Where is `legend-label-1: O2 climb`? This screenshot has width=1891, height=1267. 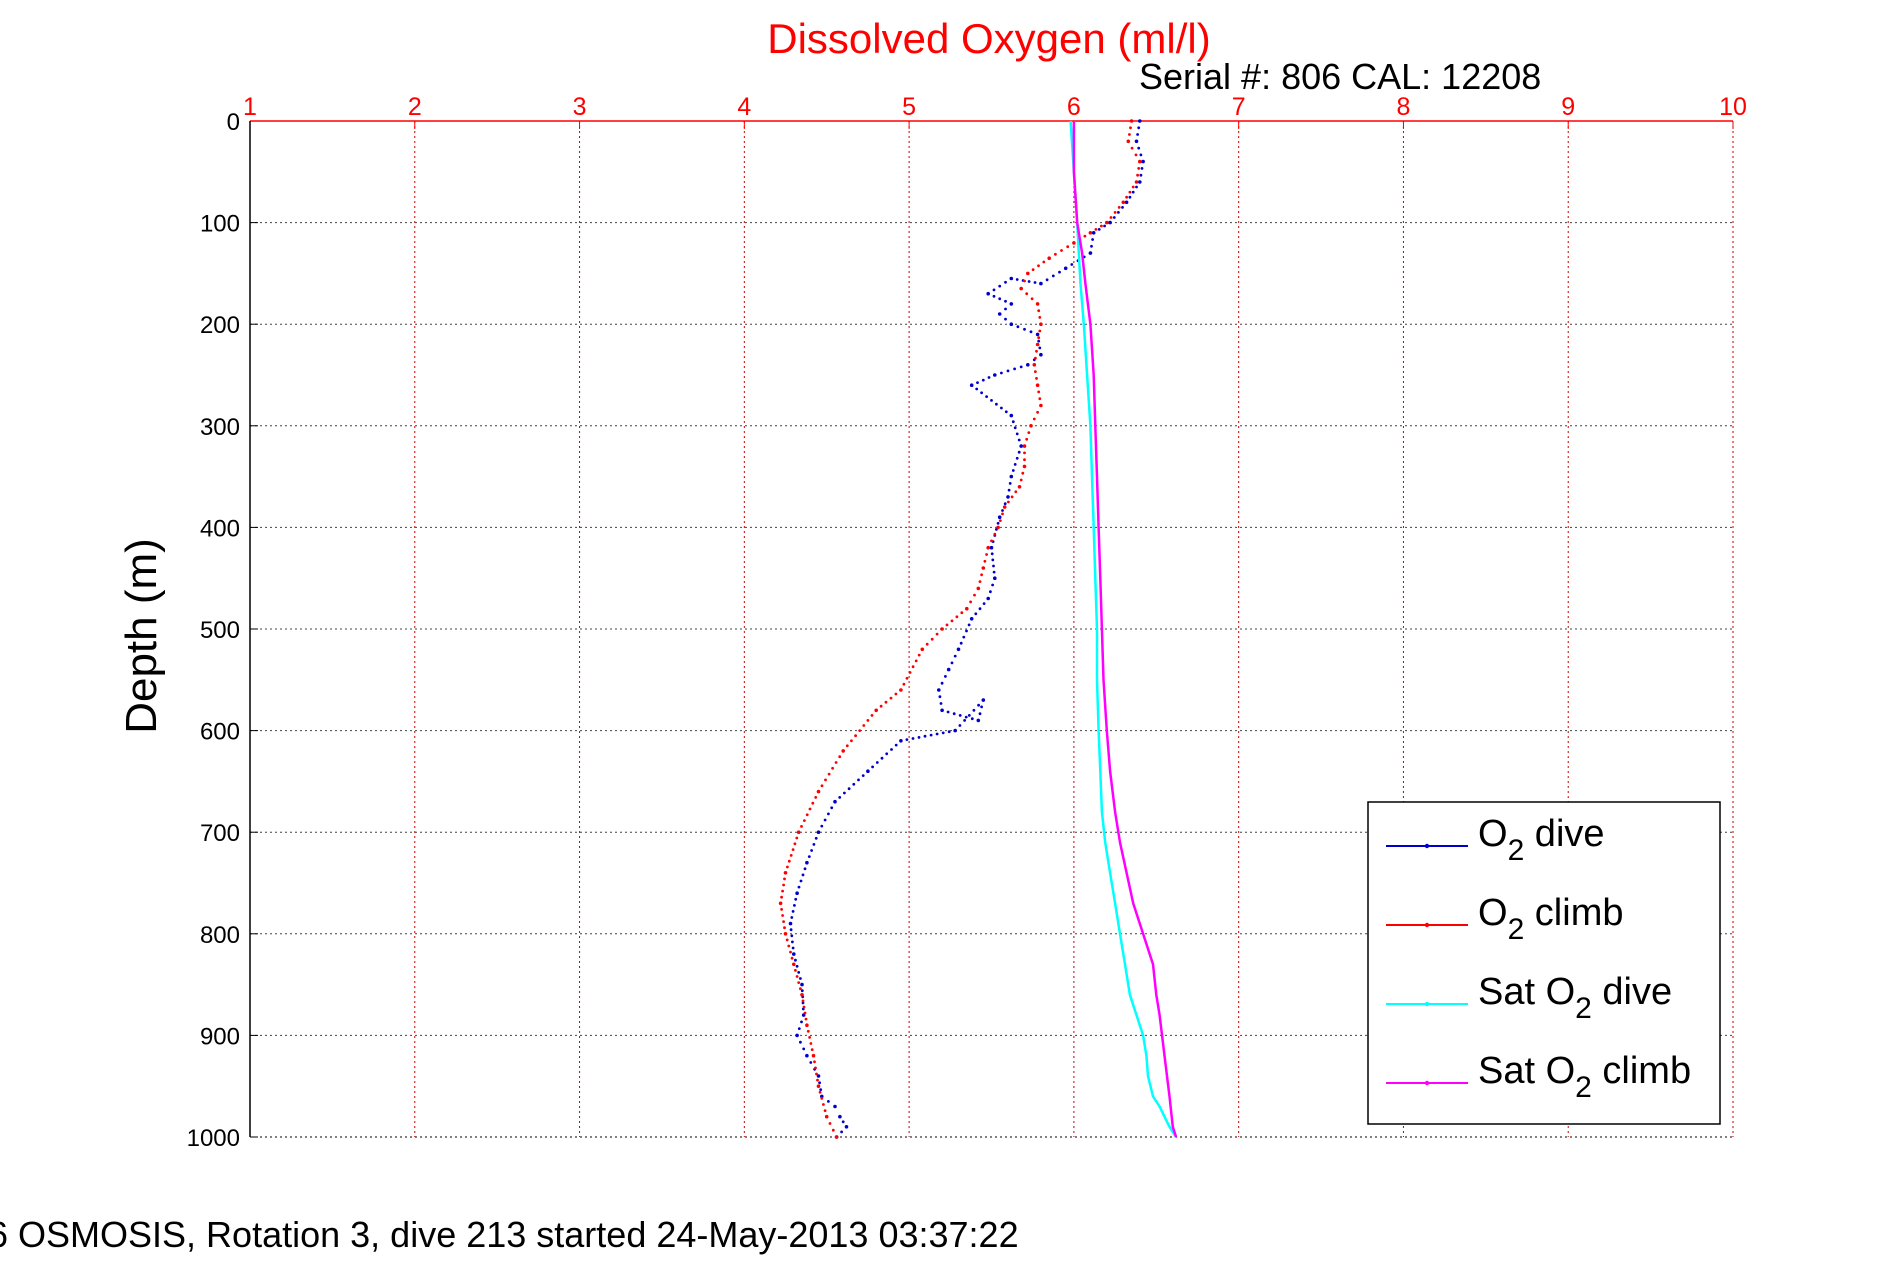 legend-label-1: O2 climb is located at coordinates (1550, 919).